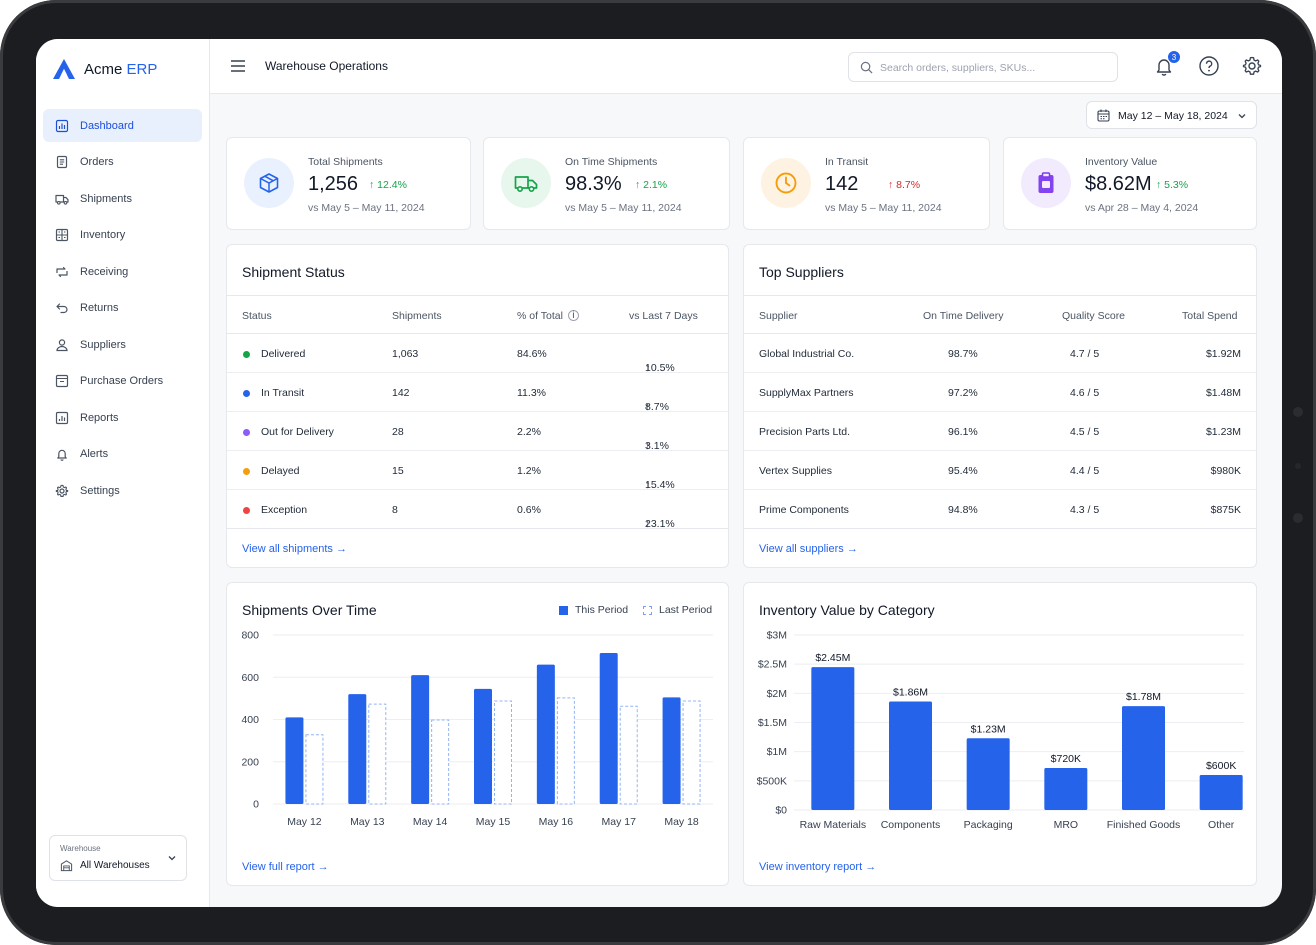 The height and width of the screenshot is (945, 1316). What do you see at coordinates (1000, 509) in the screenshot?
I see `table-row: Prime Components 94.8% 4.3 / 5 $875K` at bounding box center [1000, 509].